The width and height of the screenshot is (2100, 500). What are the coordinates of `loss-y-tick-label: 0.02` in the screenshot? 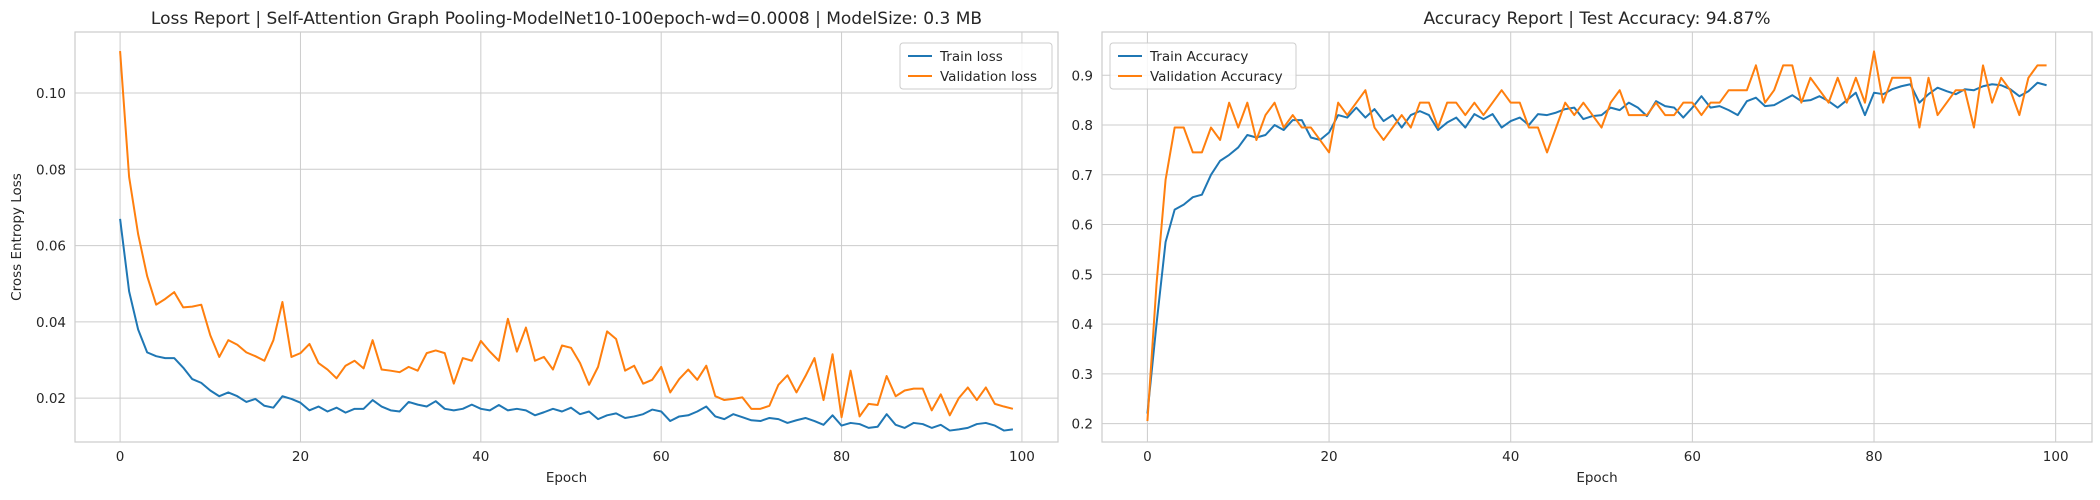 It's located at (51, 399).